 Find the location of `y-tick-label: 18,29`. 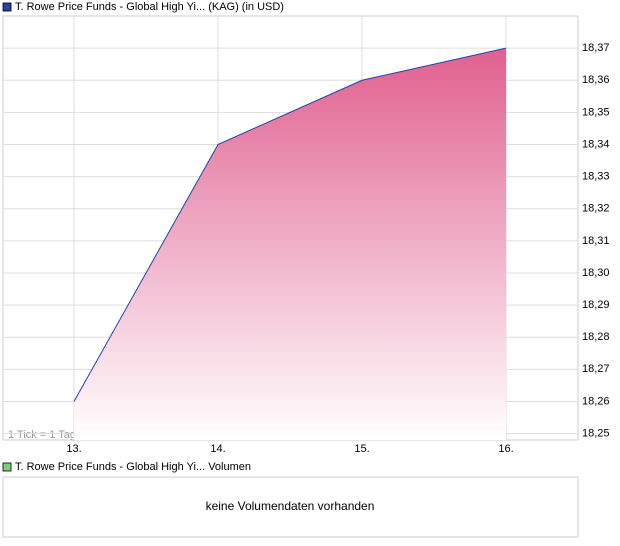

y-tick-label: 18,29 is located at coordinates (596, 305).